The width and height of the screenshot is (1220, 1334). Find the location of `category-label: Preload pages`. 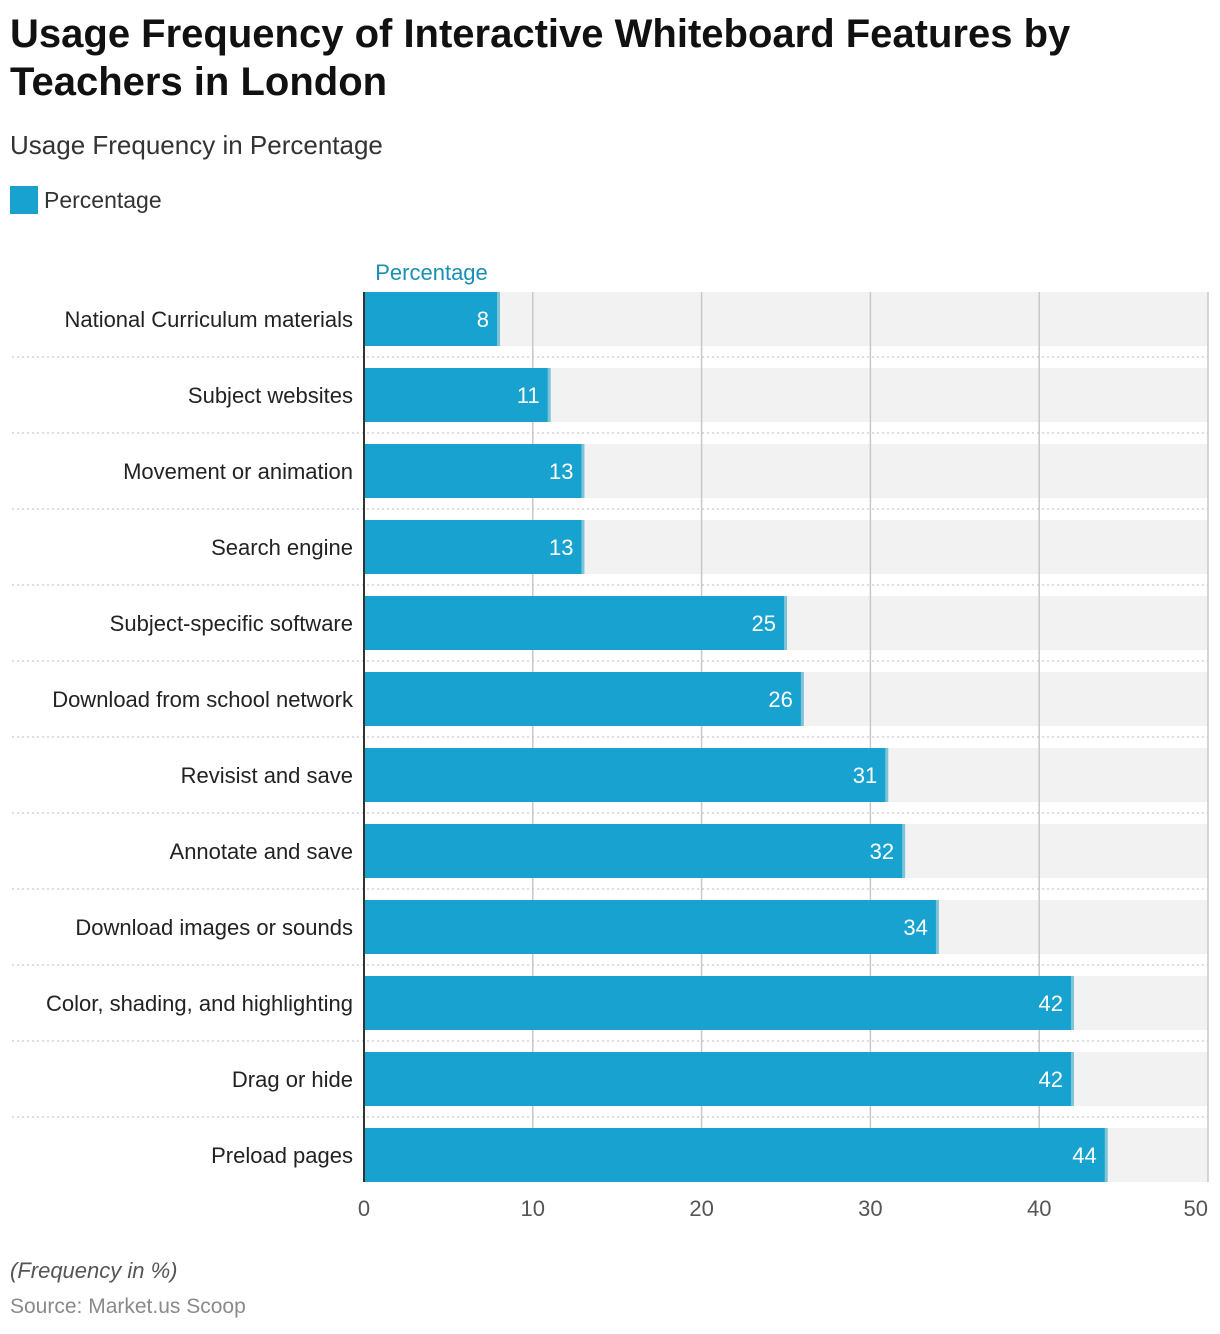

category-label: Preload pages is located at coordinates (282, 1155).